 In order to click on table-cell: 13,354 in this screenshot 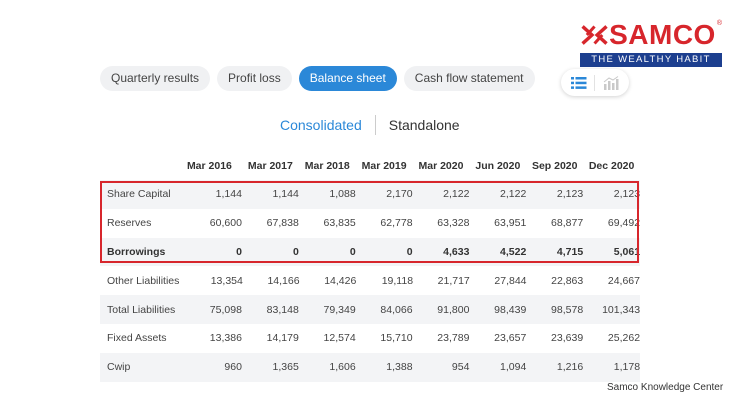, I will do `click(226, 280)`.